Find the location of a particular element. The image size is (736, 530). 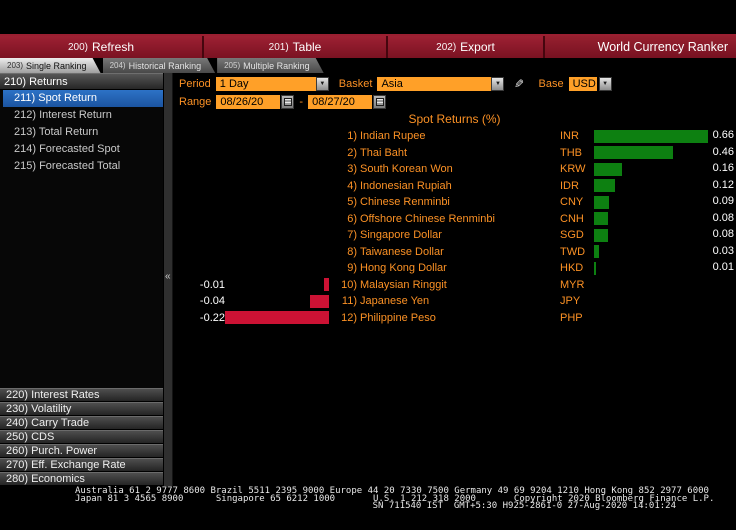

sidebar-item-forecasted-total: 215) Forecasted Total is located at coordinates (67, 166).